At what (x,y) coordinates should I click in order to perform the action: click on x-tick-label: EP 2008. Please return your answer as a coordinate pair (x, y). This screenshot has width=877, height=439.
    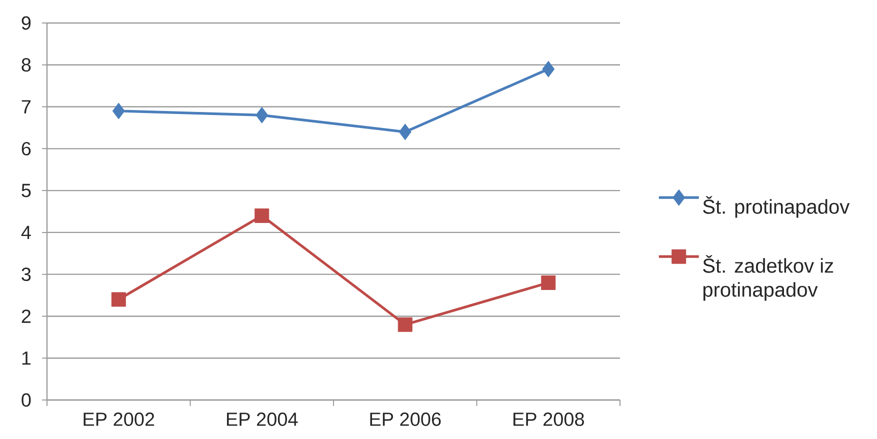
    Looking at the image, I should click on (548, 419).